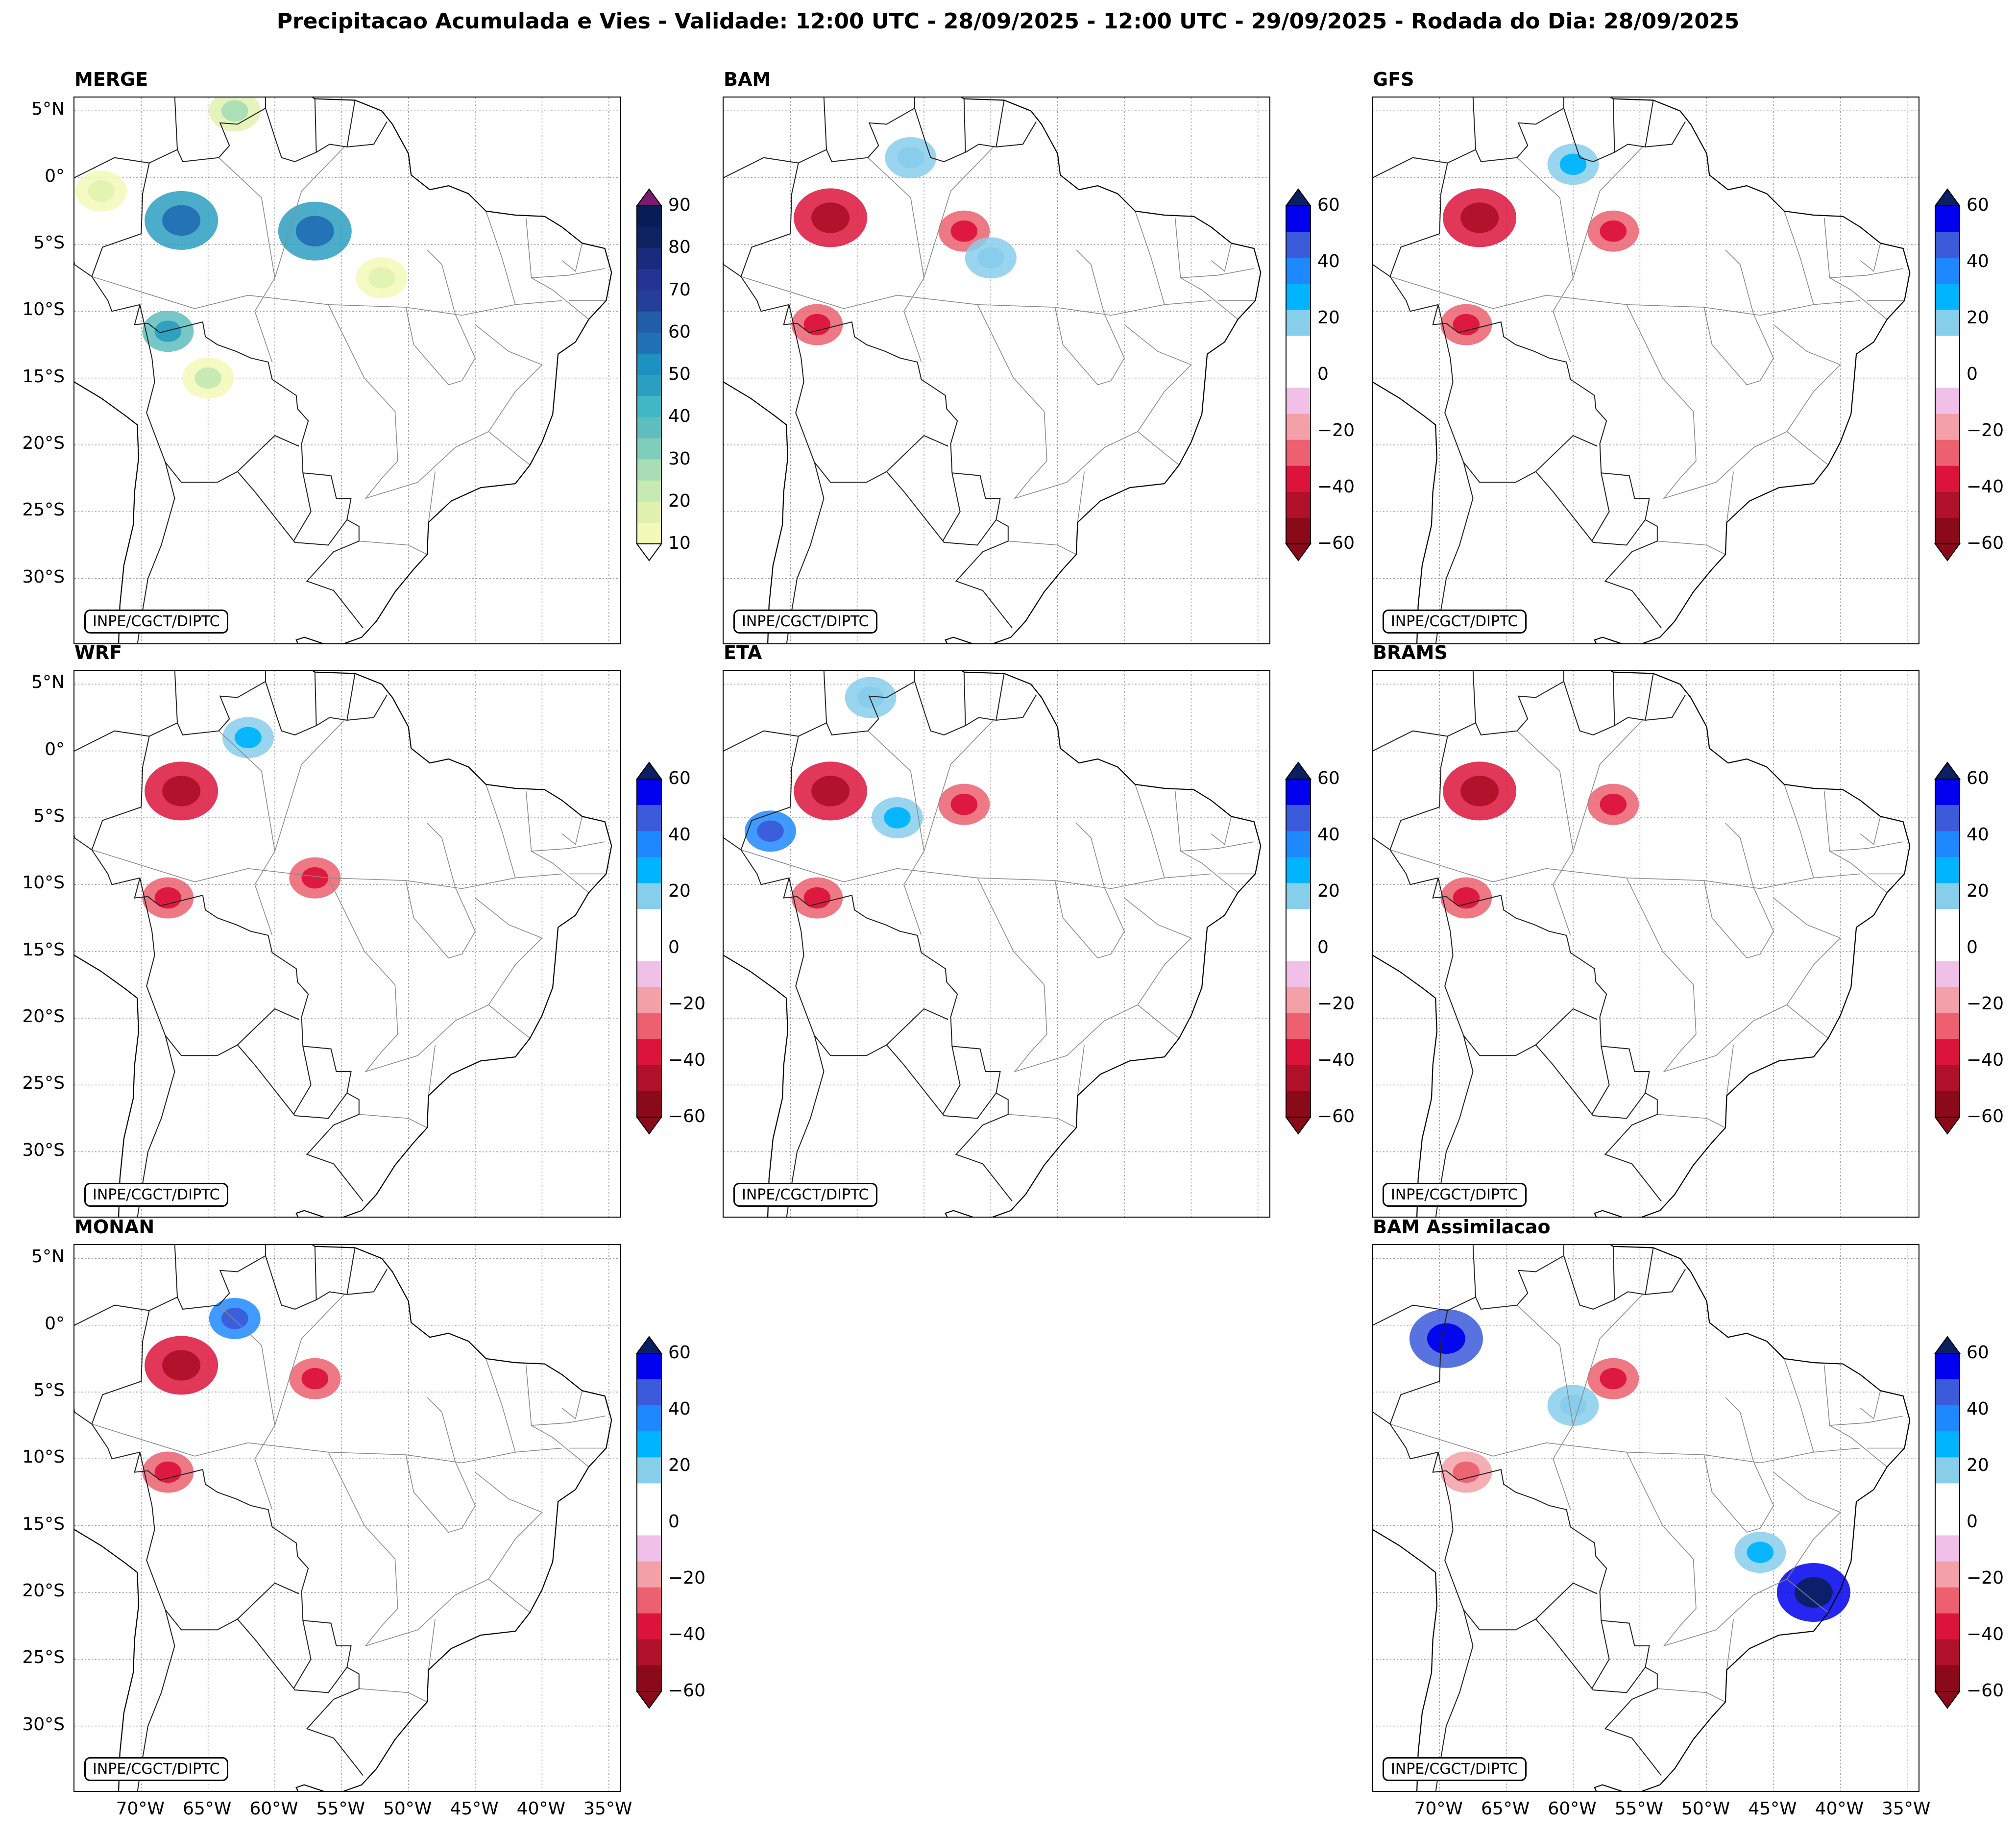 The width and height of the screenshot is (2016, 1834). I want to click on panel-title-eta: ETA, so click(743, 653).